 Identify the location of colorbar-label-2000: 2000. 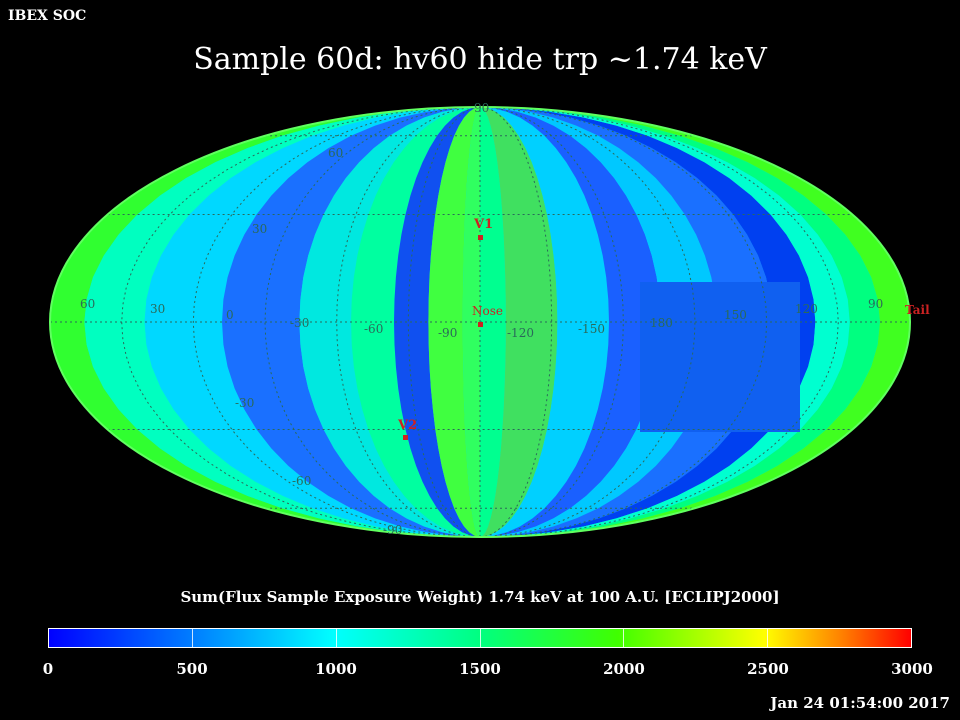
(624, 669).